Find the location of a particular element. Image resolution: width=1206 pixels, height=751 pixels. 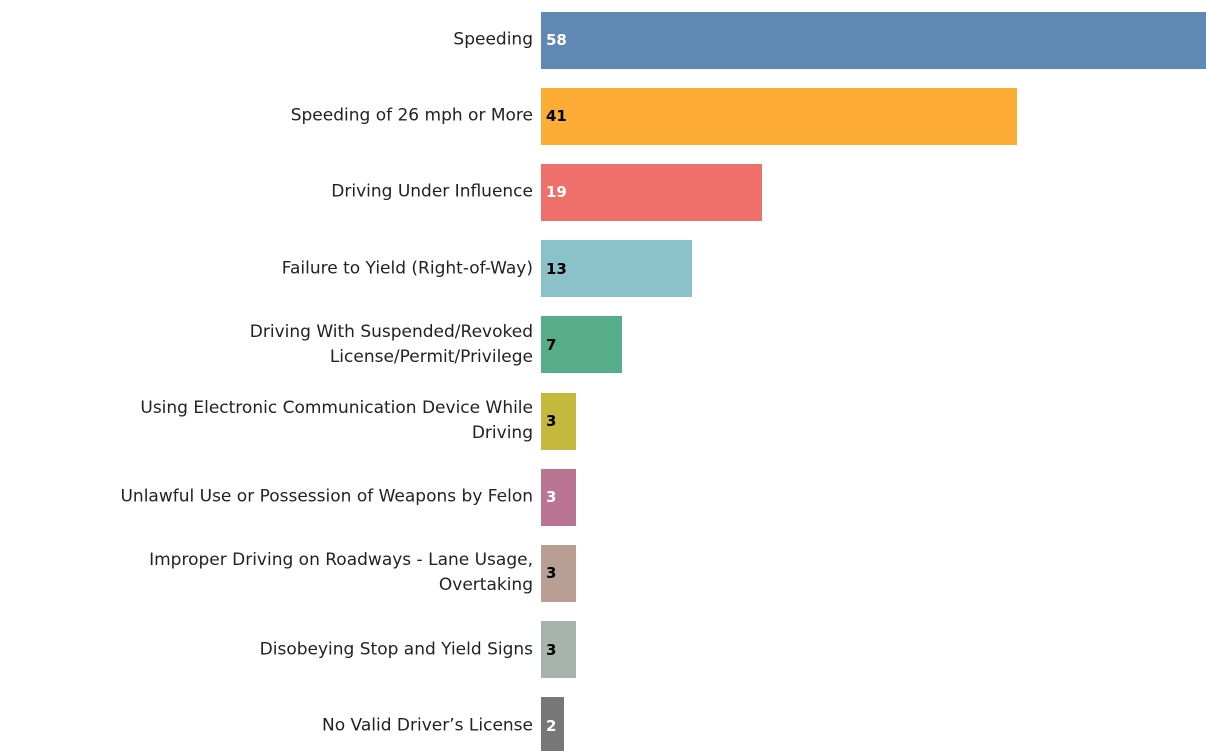

value-label: 19 is located at coordinates (556, 192).